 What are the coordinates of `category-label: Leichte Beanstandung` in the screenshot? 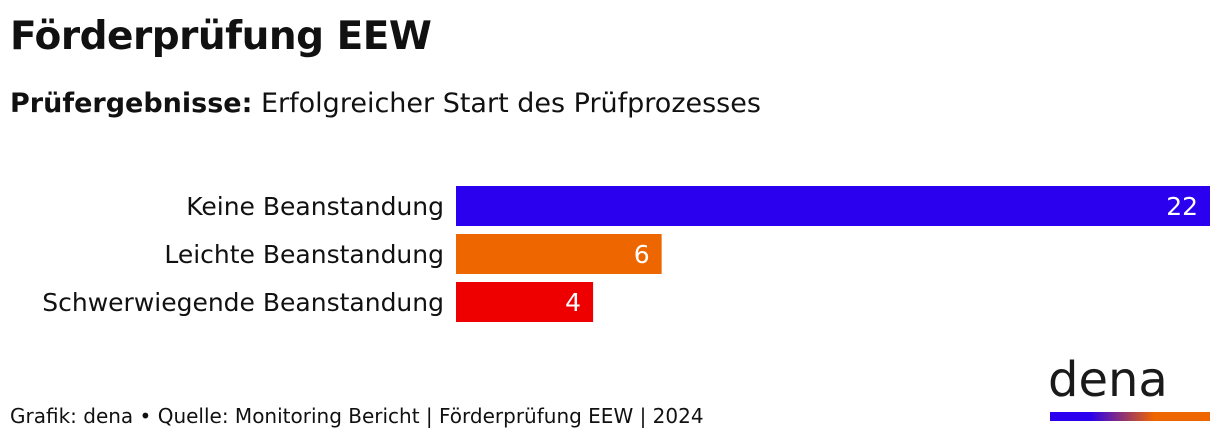 It's located at (304, 254).